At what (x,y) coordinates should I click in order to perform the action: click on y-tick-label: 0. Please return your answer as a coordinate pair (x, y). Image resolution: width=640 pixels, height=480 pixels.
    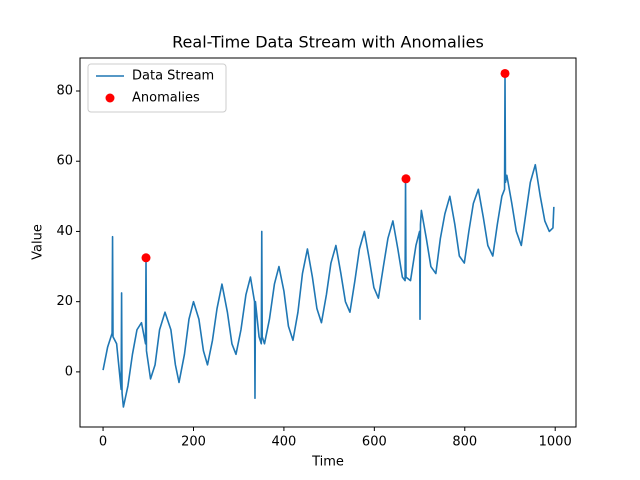
    Looking at the image, I should click on (69, 371).